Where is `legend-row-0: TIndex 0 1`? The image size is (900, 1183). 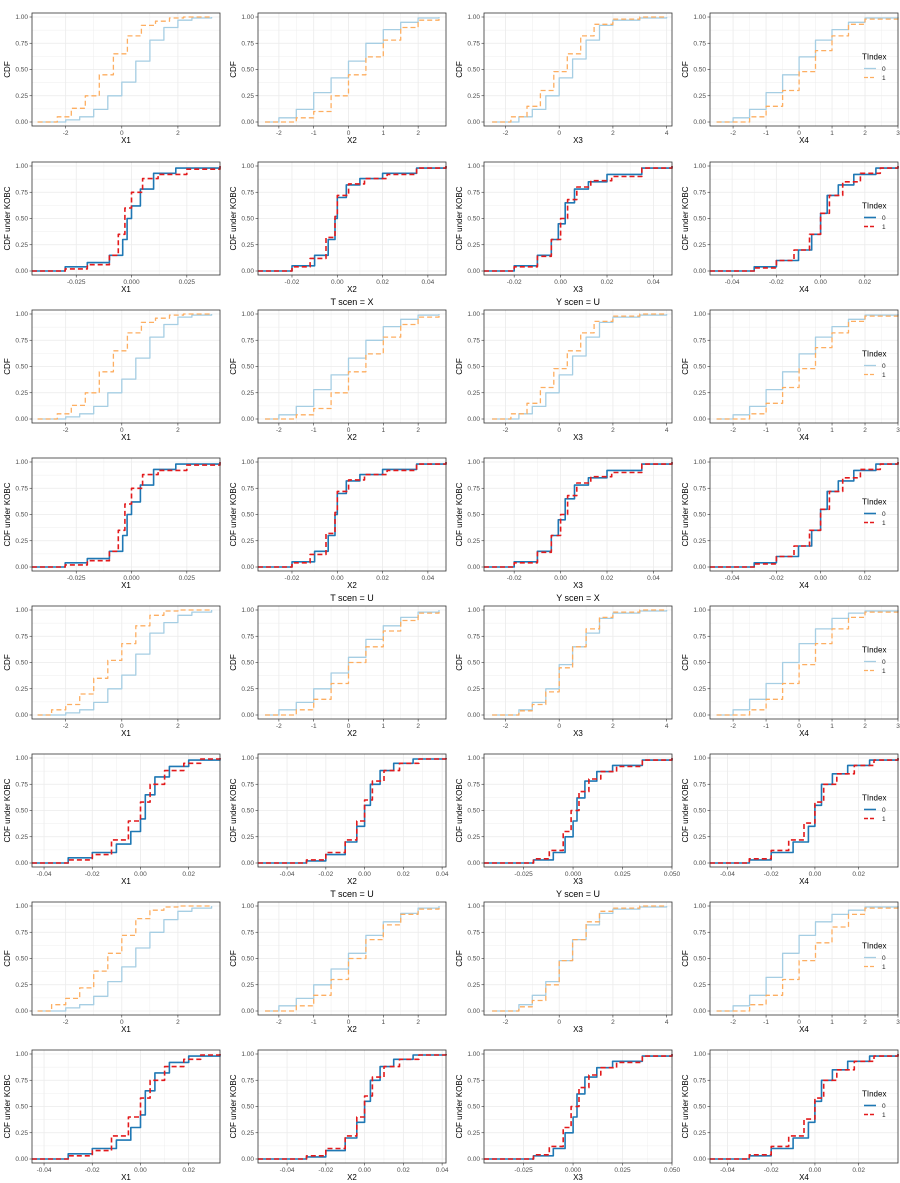 legend-row-0: TIndex 0 1 is located at coordinates (874, 67).